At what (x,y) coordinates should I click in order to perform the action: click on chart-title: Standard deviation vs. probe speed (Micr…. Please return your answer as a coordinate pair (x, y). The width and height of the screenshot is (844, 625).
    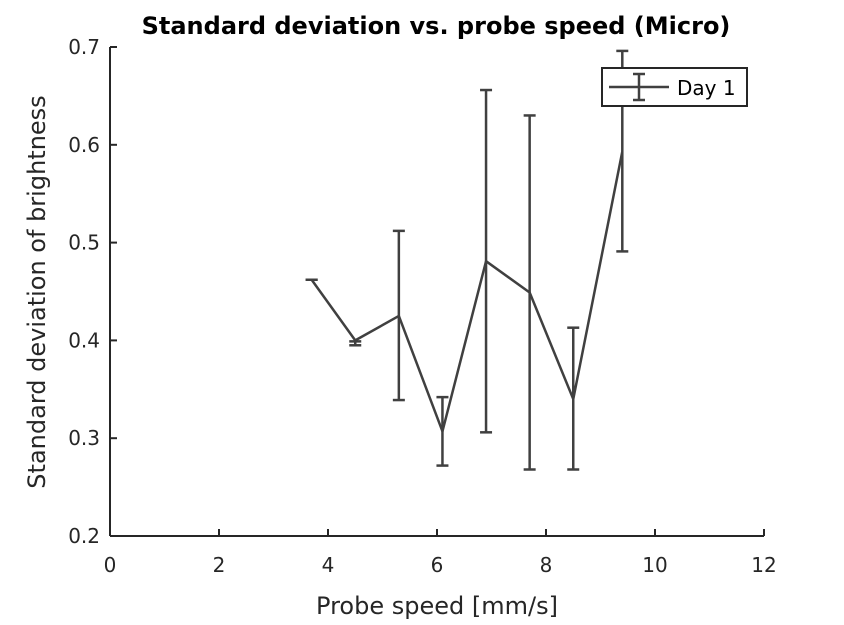
    Looking at the image, I should click on (436, 26).